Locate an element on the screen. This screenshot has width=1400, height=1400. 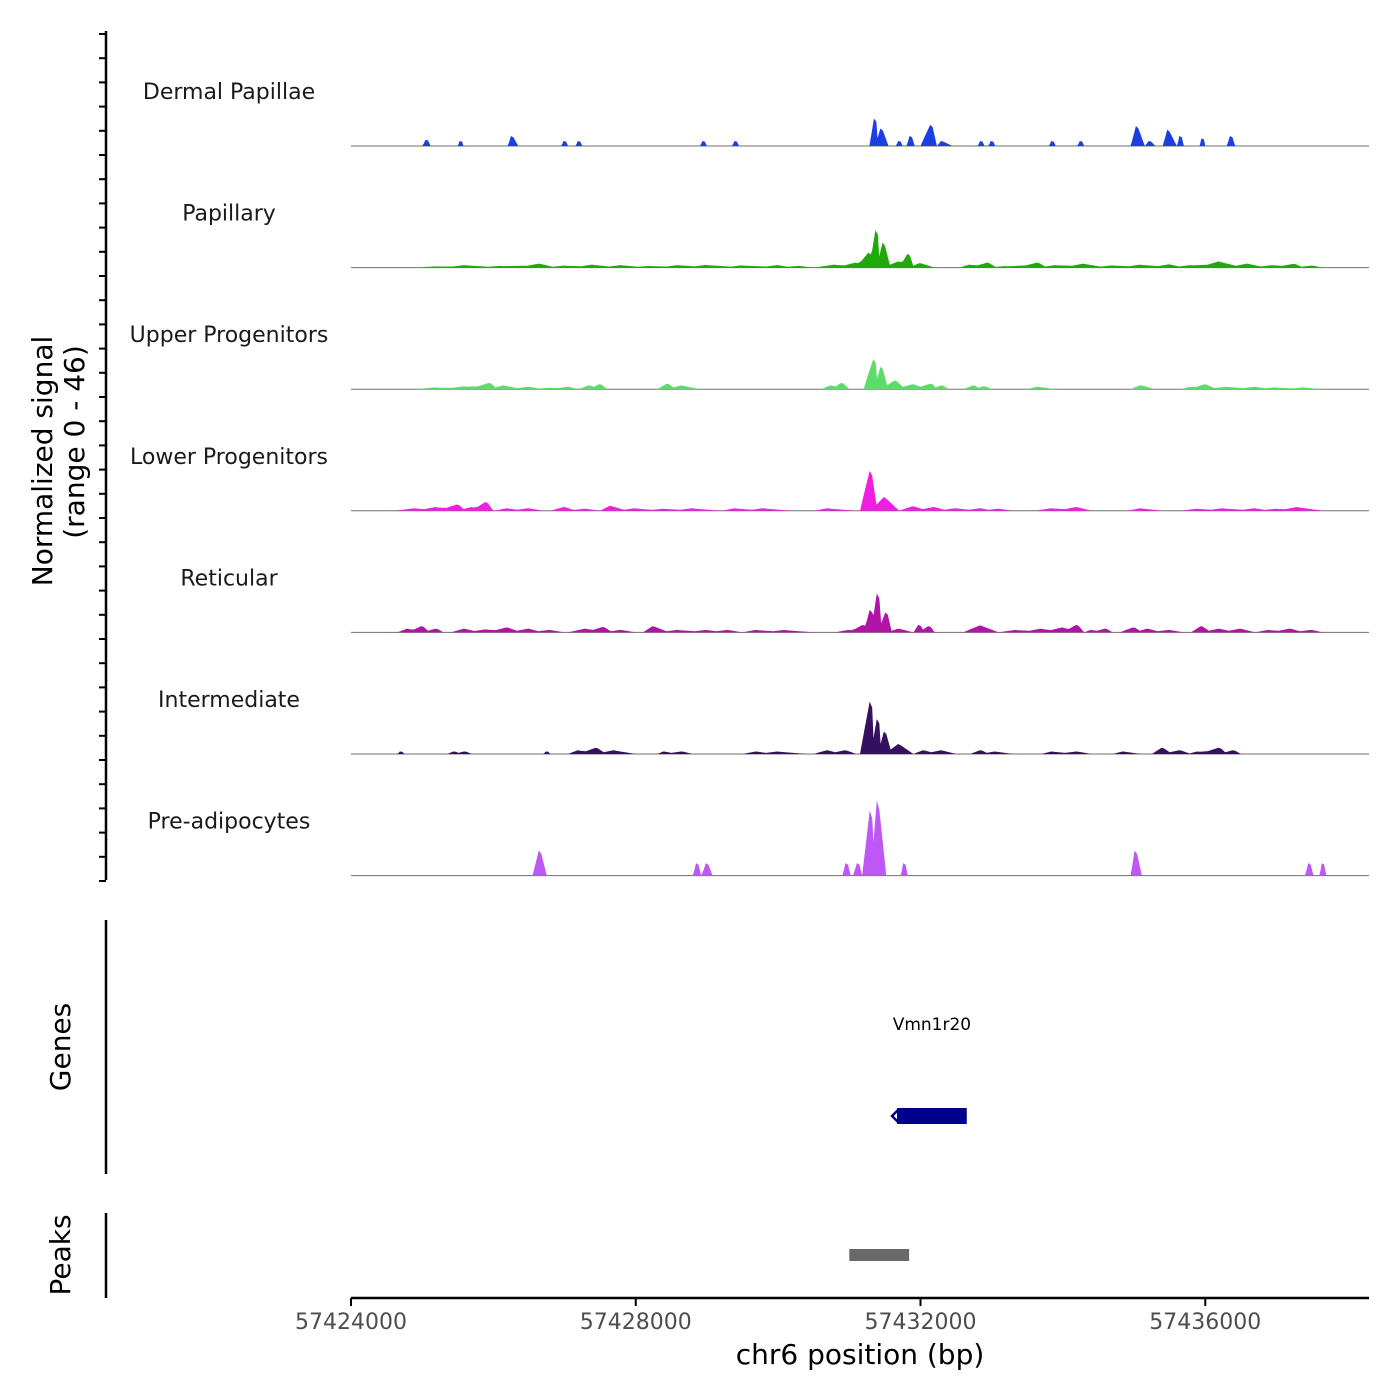
track-upper-progenitors: Upper Progenitors is located at coordinates (749, 356).